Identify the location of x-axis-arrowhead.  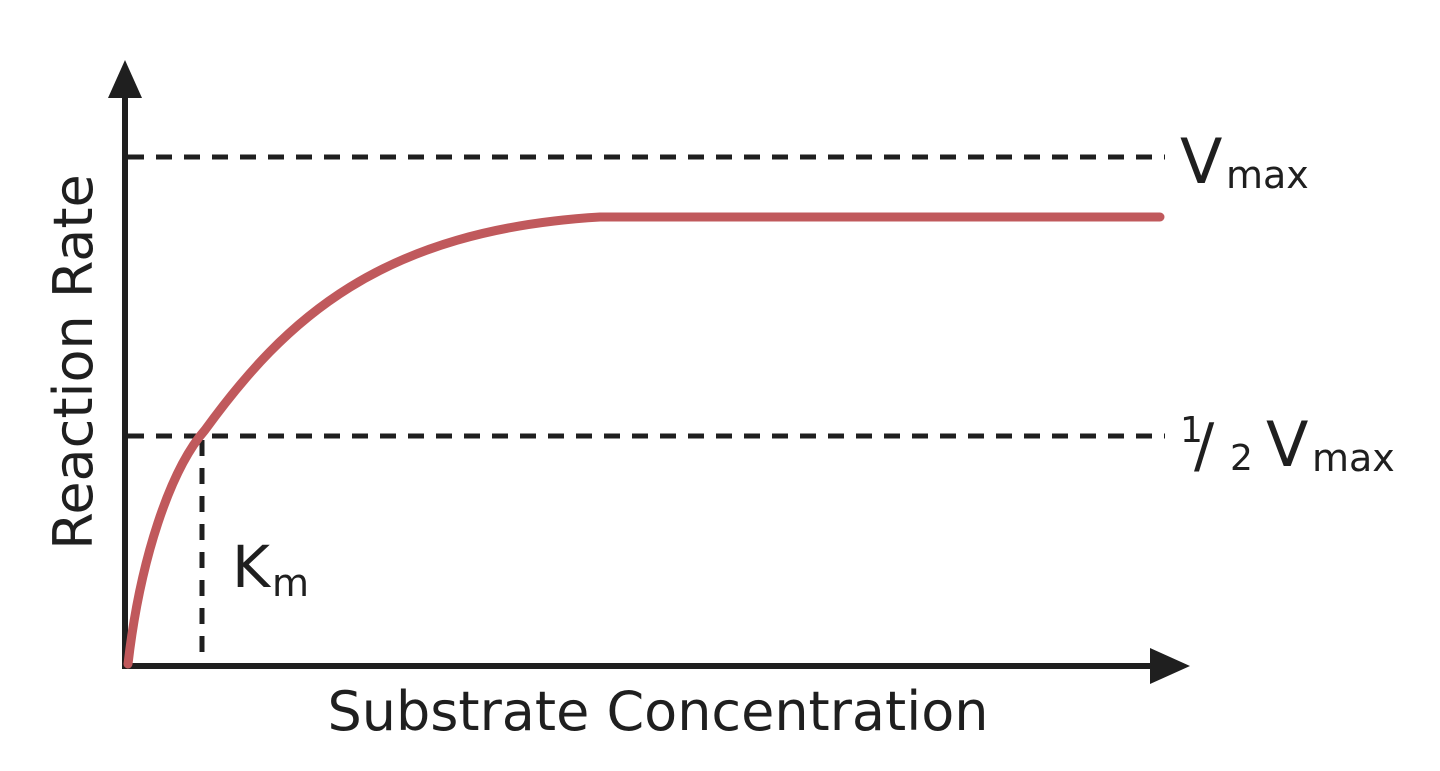
(1170, 666).